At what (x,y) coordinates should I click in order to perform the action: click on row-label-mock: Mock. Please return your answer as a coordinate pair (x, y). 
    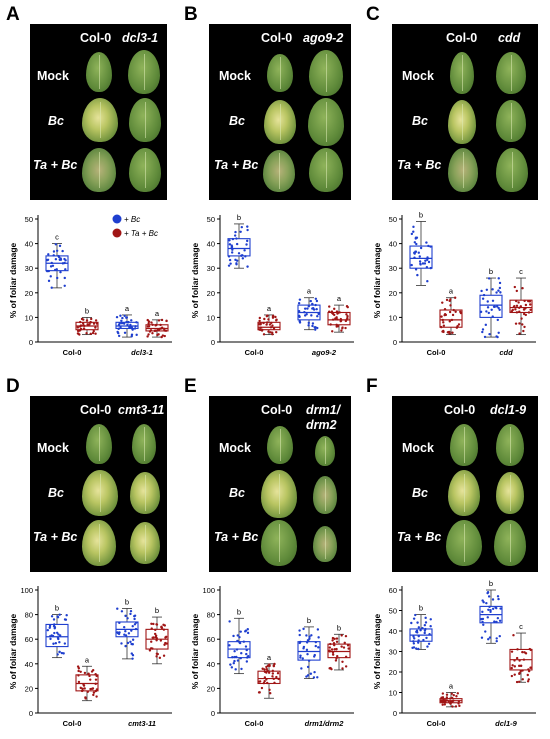
    Looking at the image, I should click on (418, 76).